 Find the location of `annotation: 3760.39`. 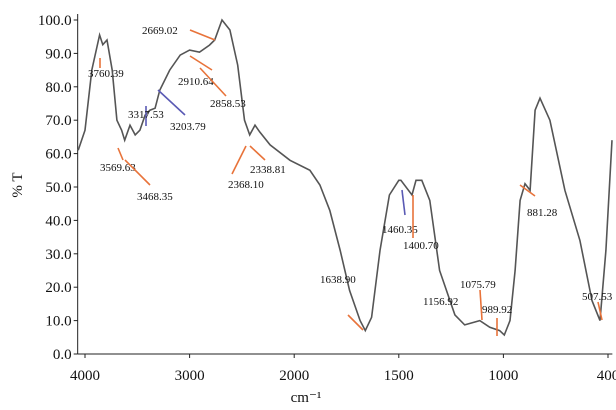

annotation: 3760.39 is located at coordinates (106, 74).